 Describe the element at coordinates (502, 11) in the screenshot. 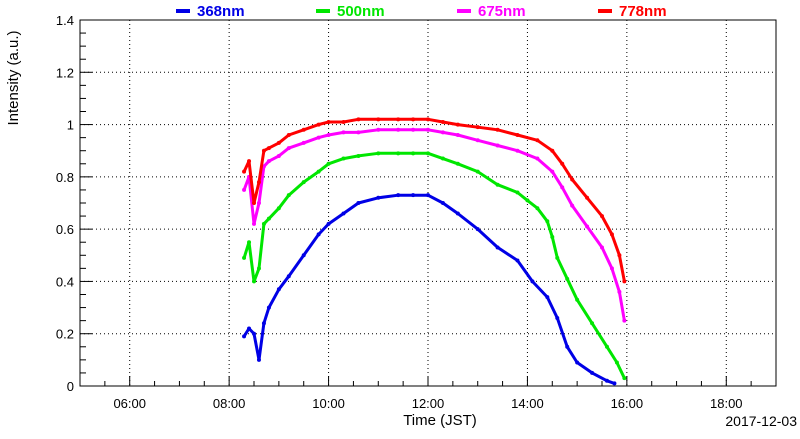

I see `legend-label-675nm: 675nm` at that location.